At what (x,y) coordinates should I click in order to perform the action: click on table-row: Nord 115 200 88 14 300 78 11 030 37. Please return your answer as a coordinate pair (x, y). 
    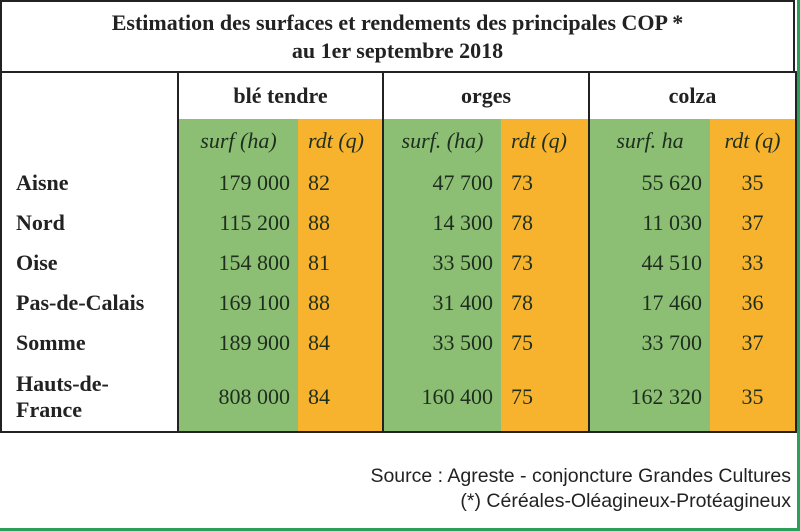
    Looking at the image, I should click on (398, 223).